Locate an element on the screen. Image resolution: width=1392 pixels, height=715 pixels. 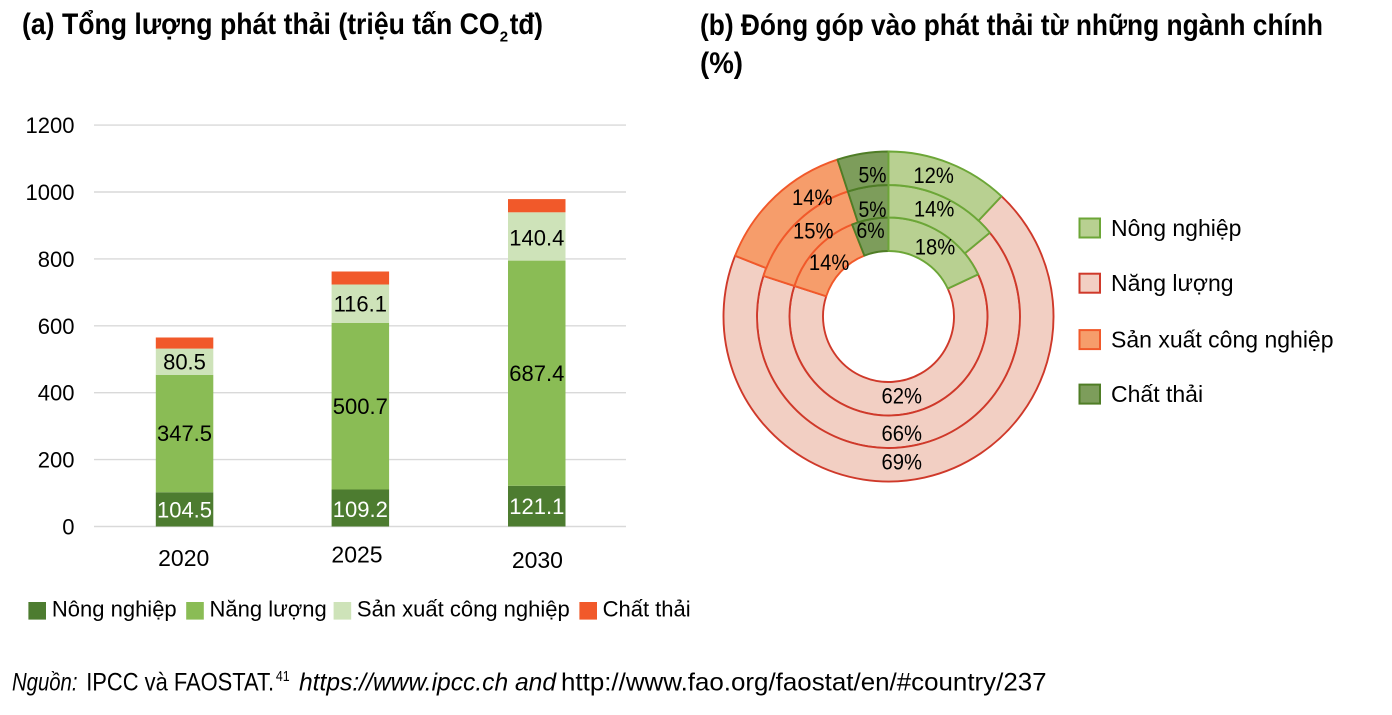
svg-text: 41 is located at coordinates (283, 676).